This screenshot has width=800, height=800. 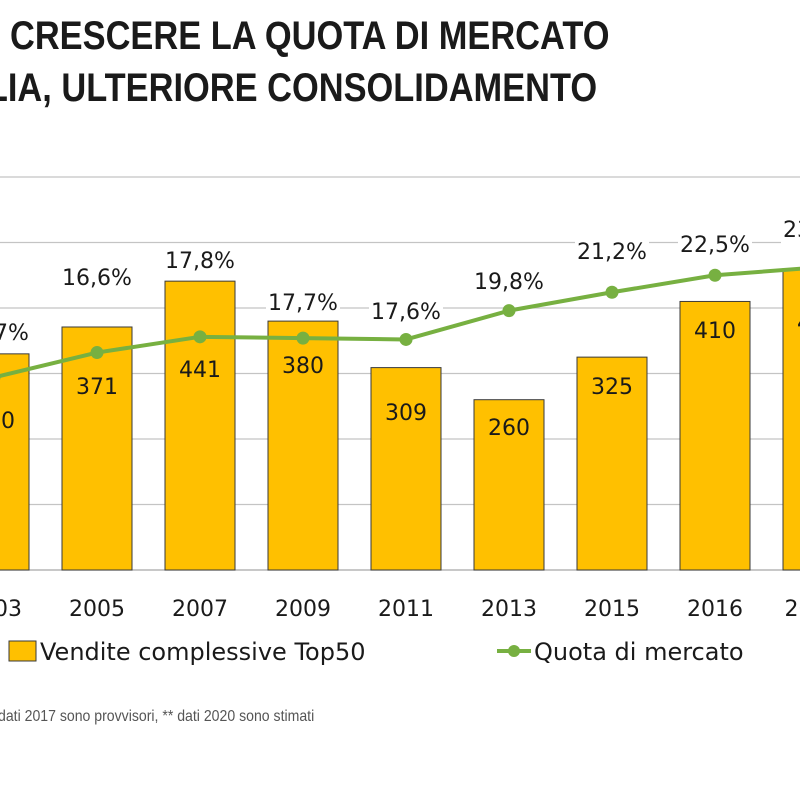 I want to click on bar-value-label: 380, so click(x=303, y=366).